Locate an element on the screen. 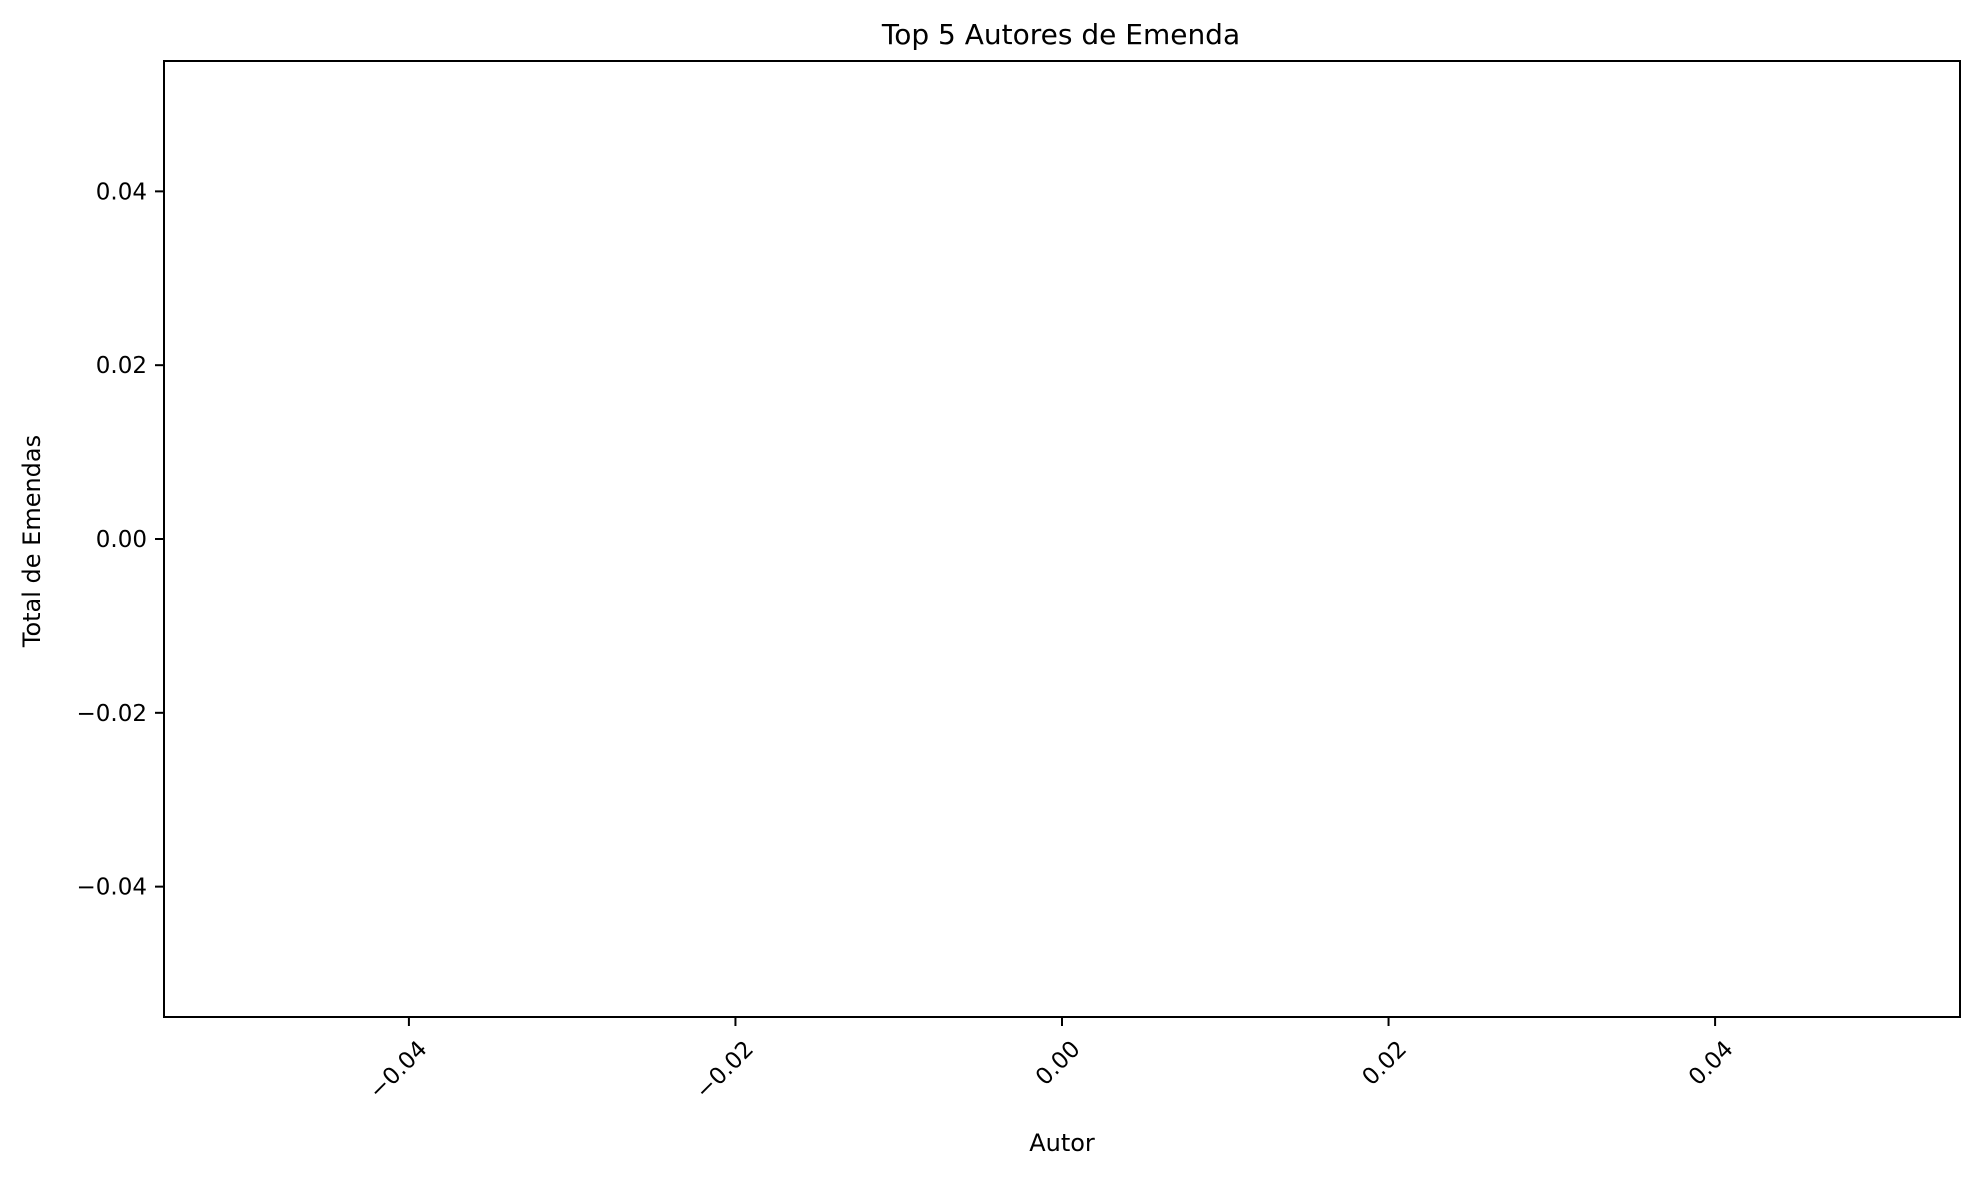  y-axis-ticks: 0.04 0.02 0.00 −0.02 −0.04 is located at coordinates (120, 540).